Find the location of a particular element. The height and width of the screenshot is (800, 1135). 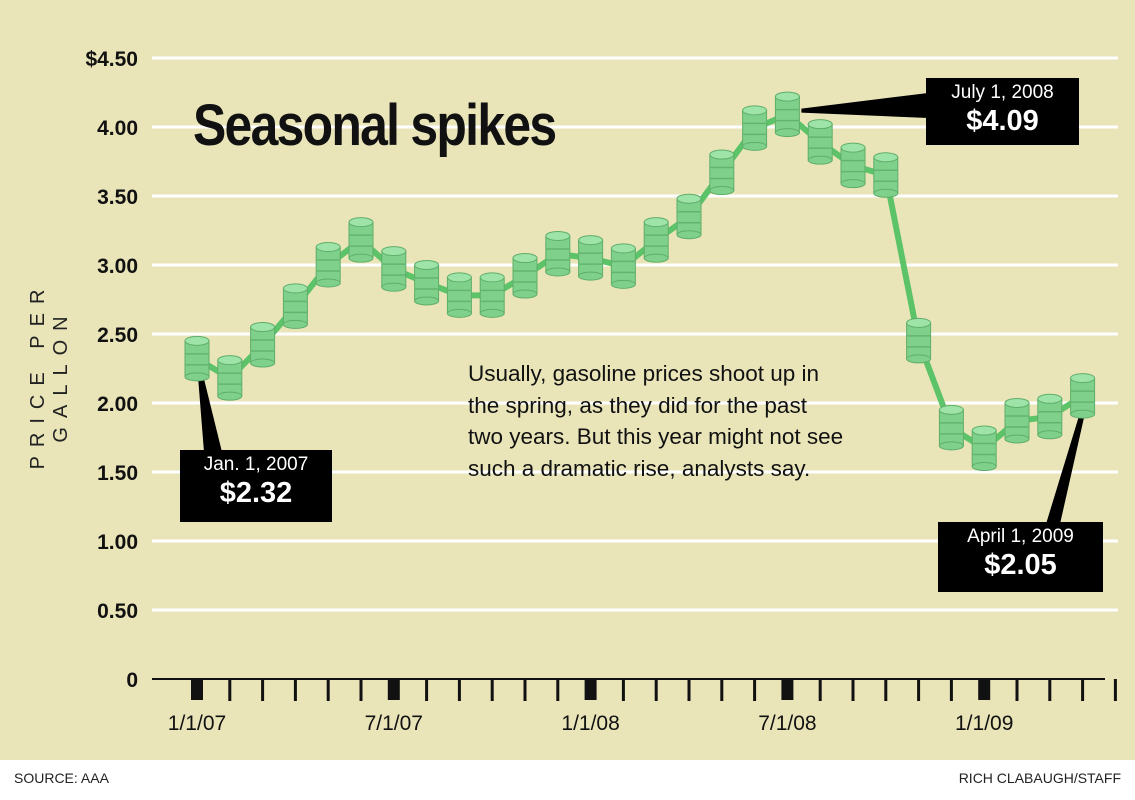

y-tick-label: 1.50 is located at coordinates (117, 473).